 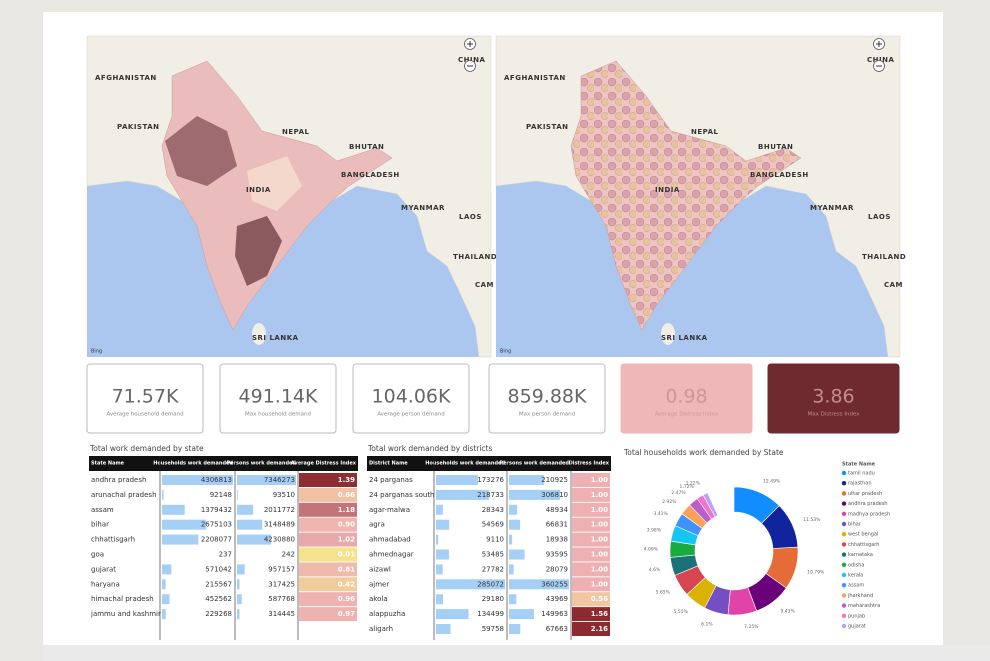 What do you see at coordinates (346, 525) in the screenshot?
I see `cell-value: 0.90` at bounding box center [346, 525].